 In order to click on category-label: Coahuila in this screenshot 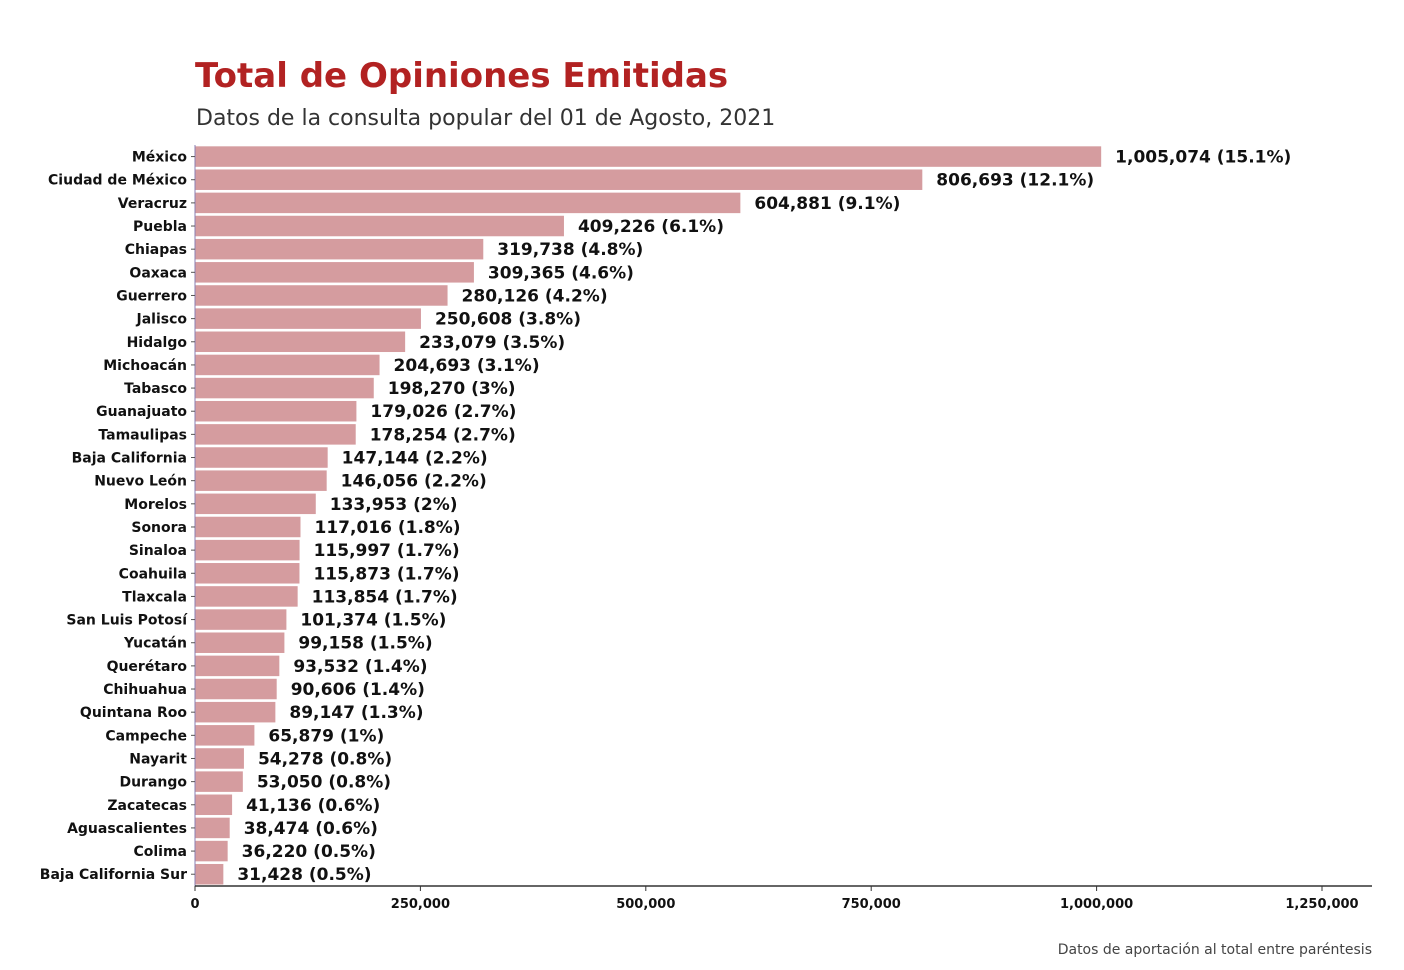, I will do `click(153, 574)`.